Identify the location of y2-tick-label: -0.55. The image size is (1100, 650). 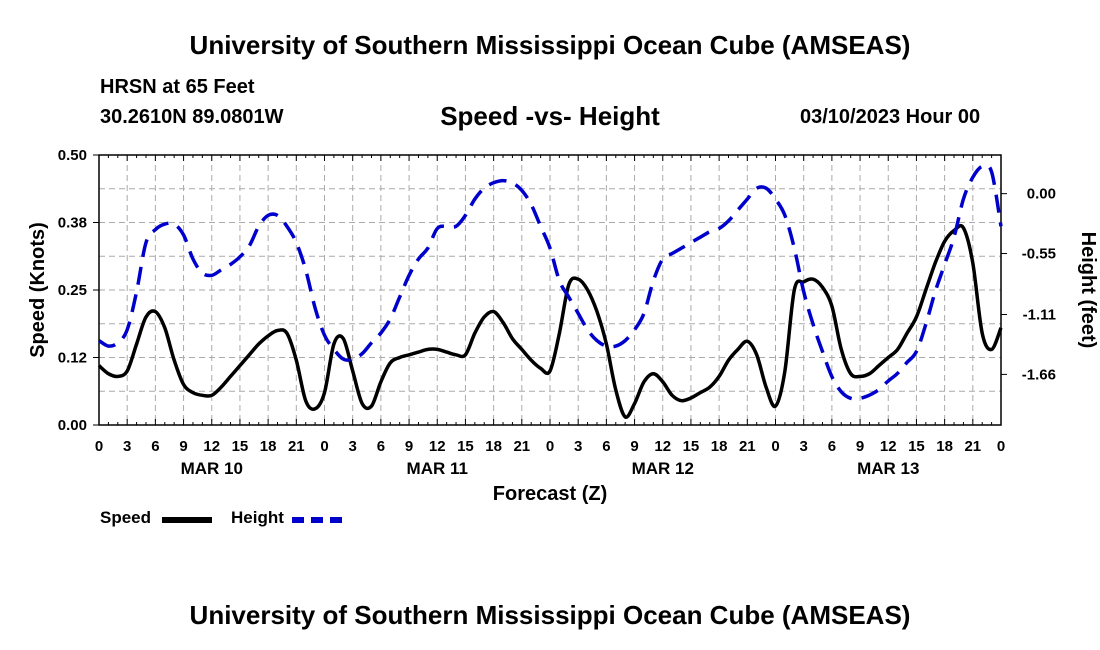
(1039, 254).